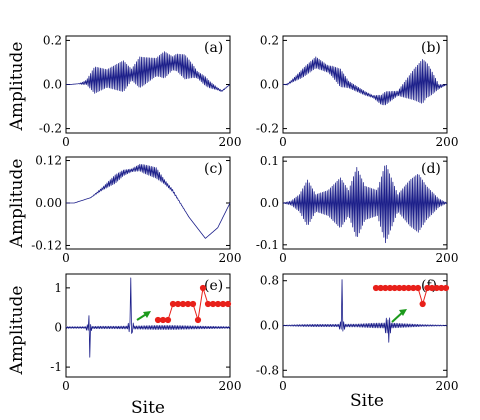 This screenshot has height=420, width=480. I want to click on xtick-label-d-1: 200, so click(447, 258).